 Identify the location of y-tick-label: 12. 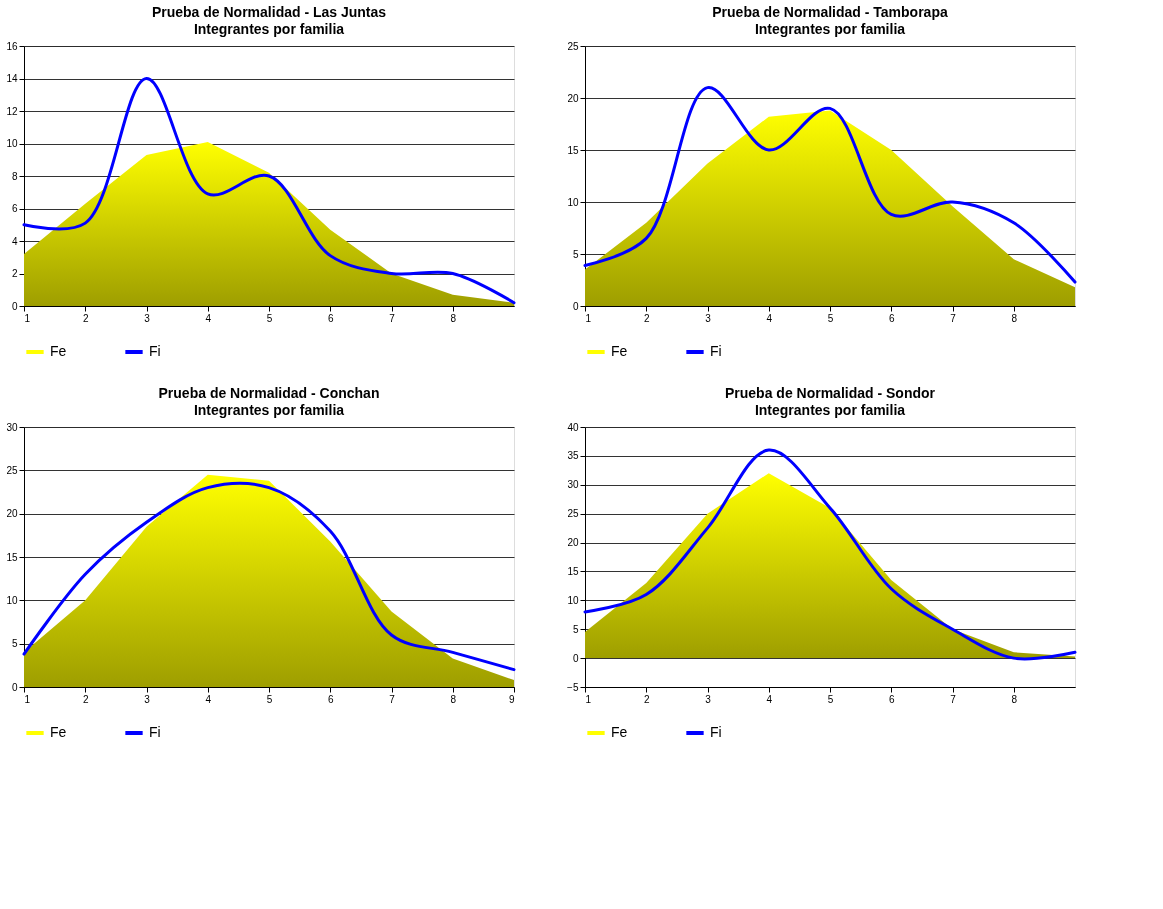
(12, 111).